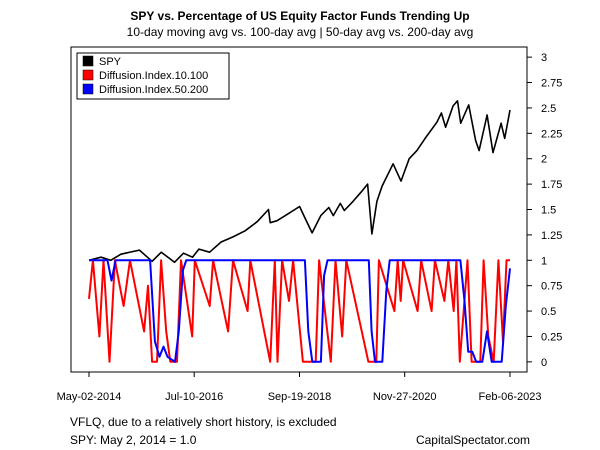 Image resolution: width=600 pixels, height=450 pixels. Describe the element at coordinates (544, 160) in the screenshot. I see `y-tick-label: 2` at that location.